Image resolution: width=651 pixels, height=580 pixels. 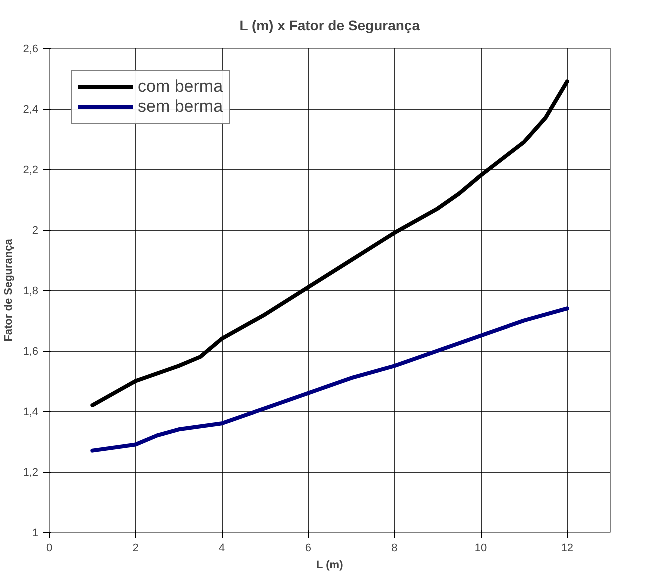 What do you see at coordinates (31, 352) in the screenshot?
I see `y-tick-label: 1,6` at bounding box center [31, 352].